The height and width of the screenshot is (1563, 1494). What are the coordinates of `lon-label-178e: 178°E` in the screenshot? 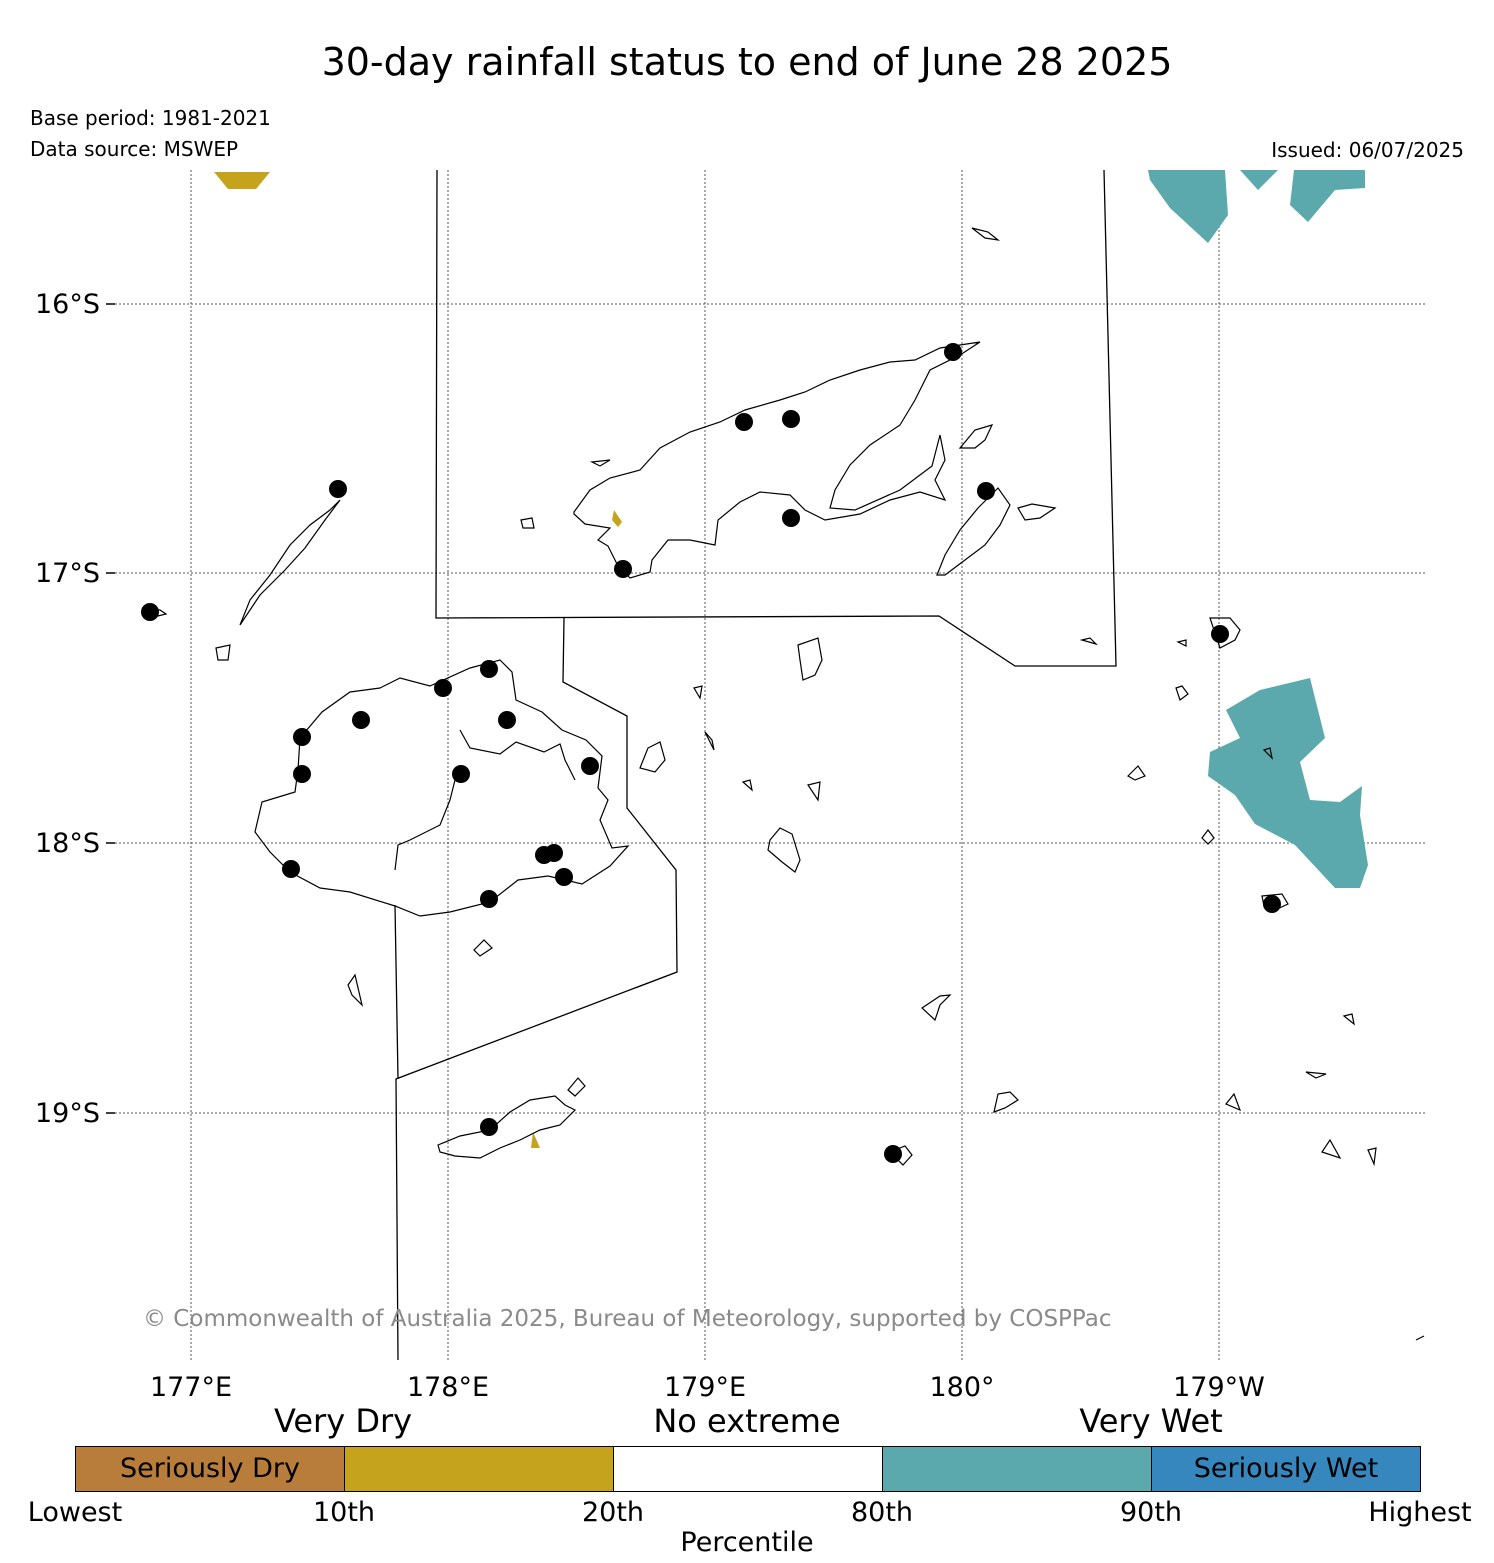 It's located at (448, 1387).